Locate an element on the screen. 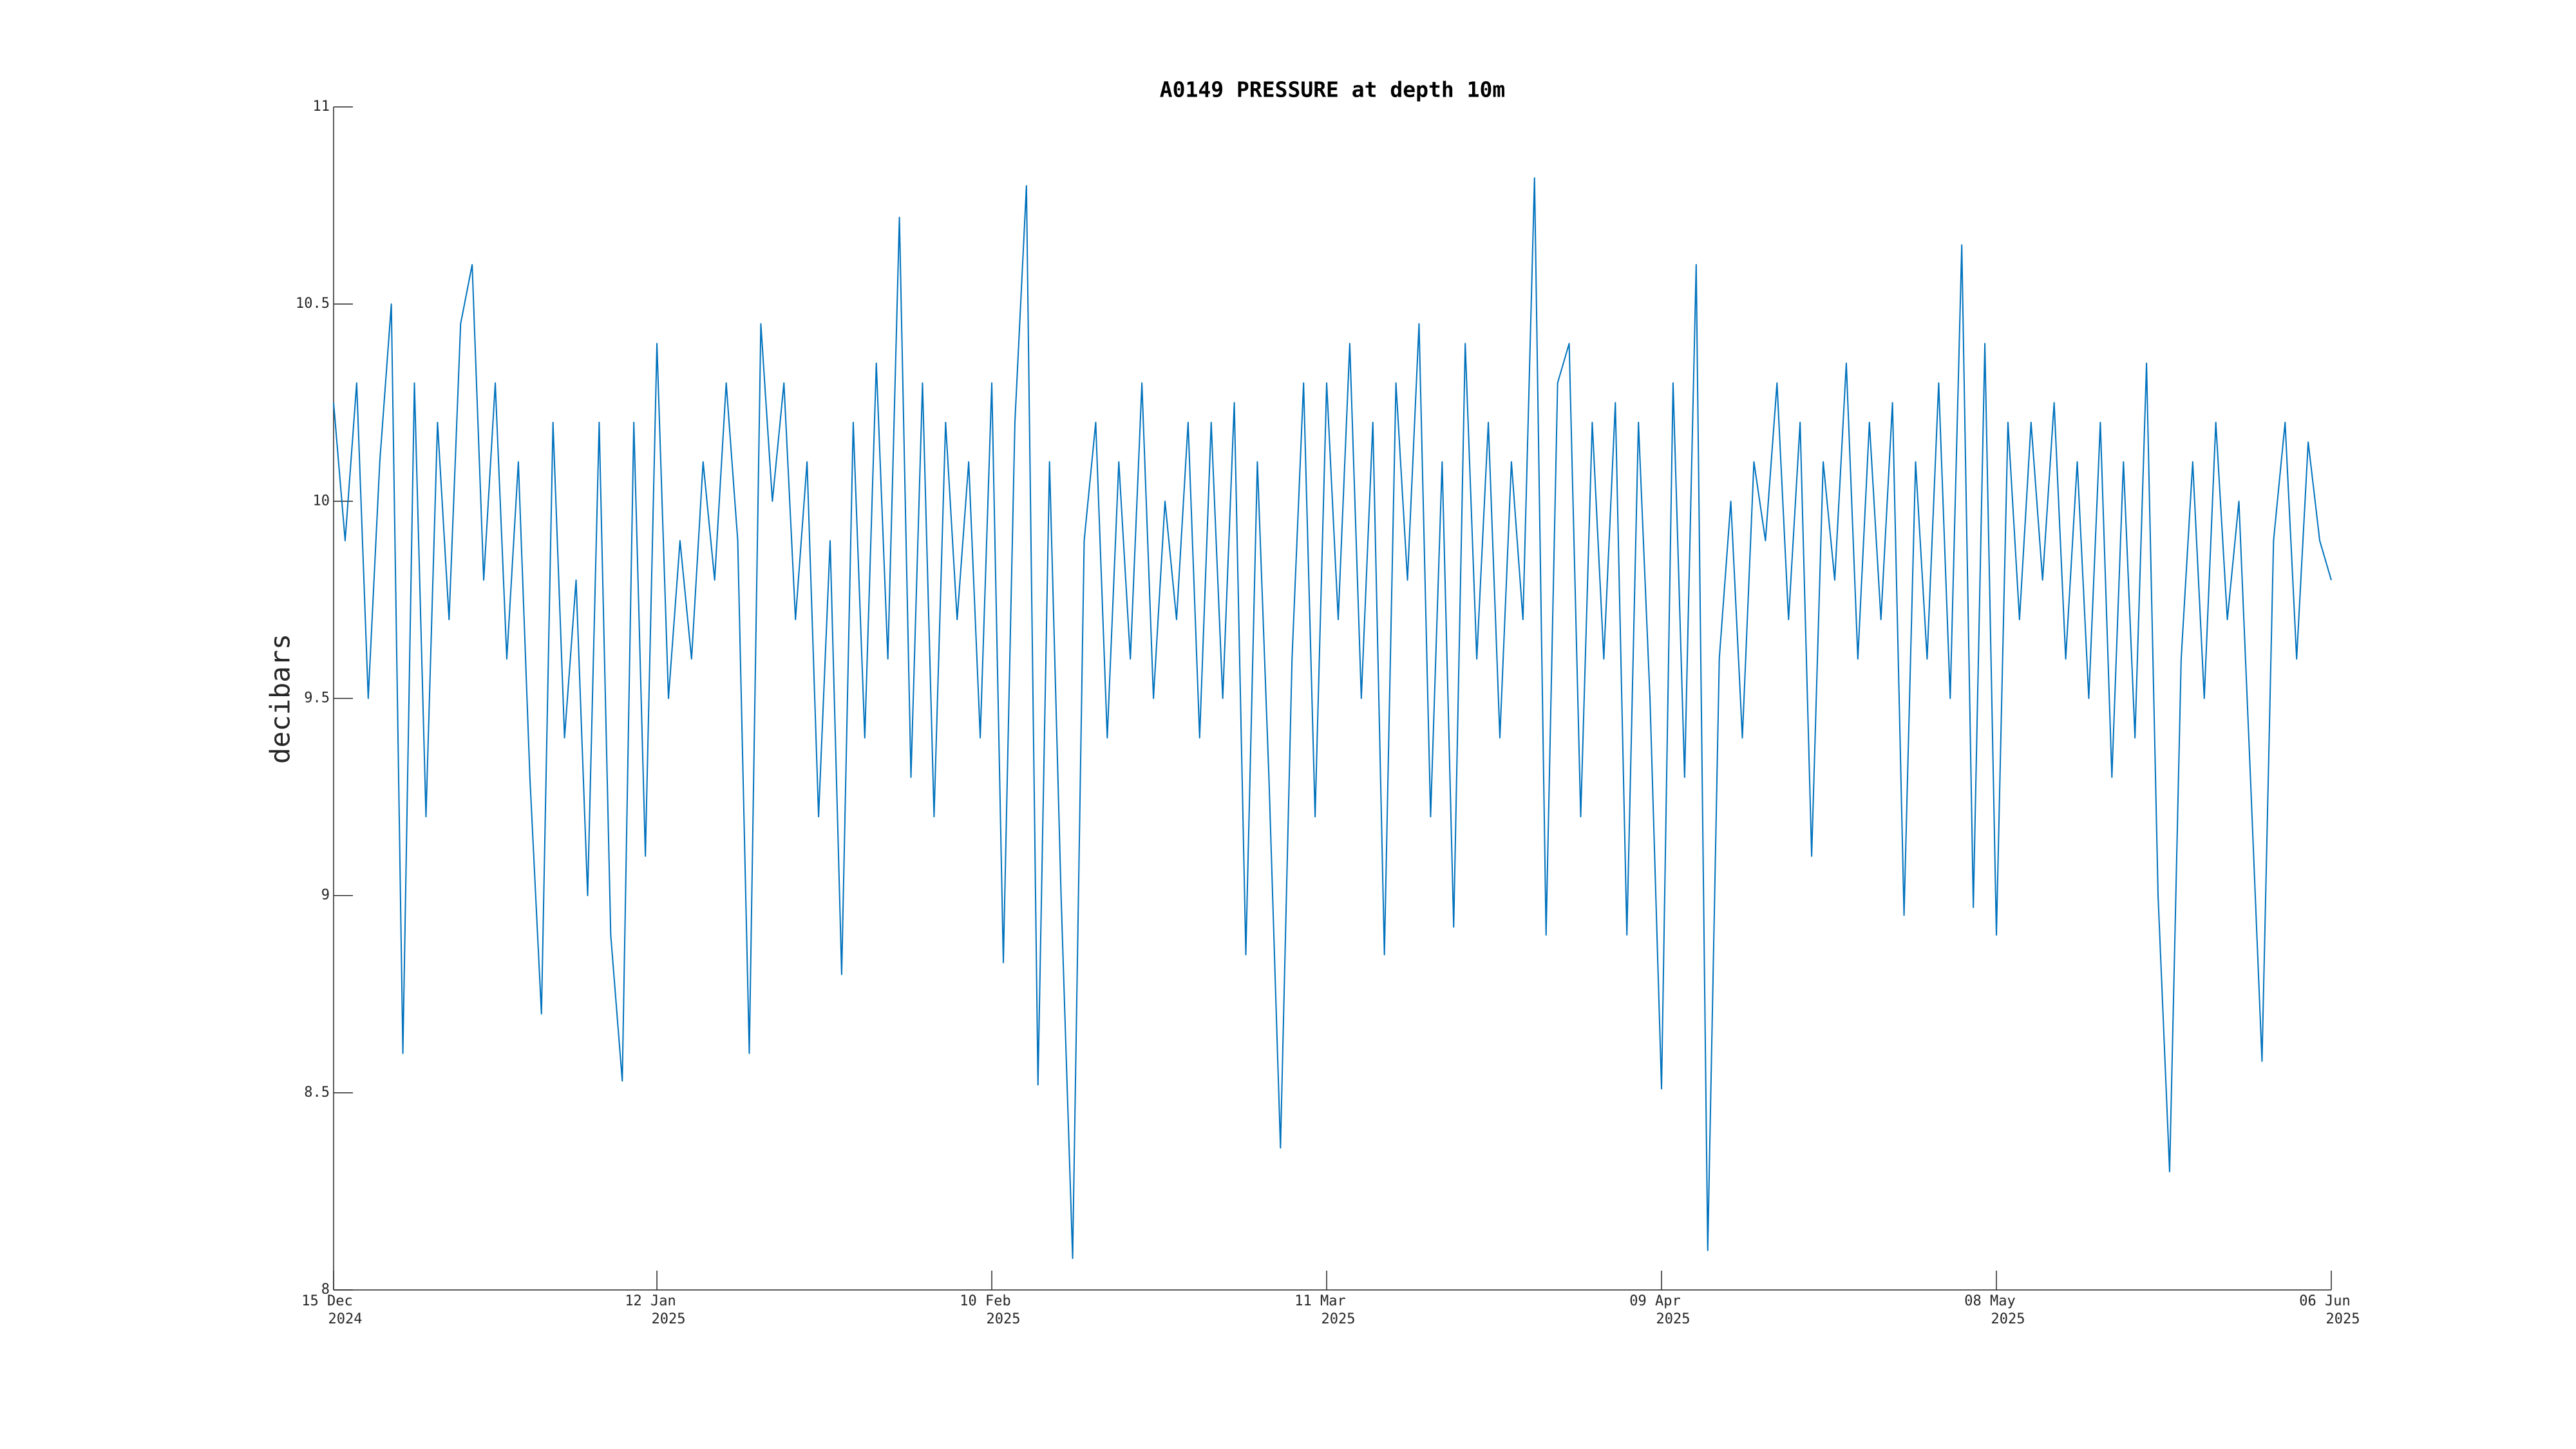 The width and height of the screenshot is (2576, 1449). y-tick-label: 9.5 is located at coordinates (317, 698).